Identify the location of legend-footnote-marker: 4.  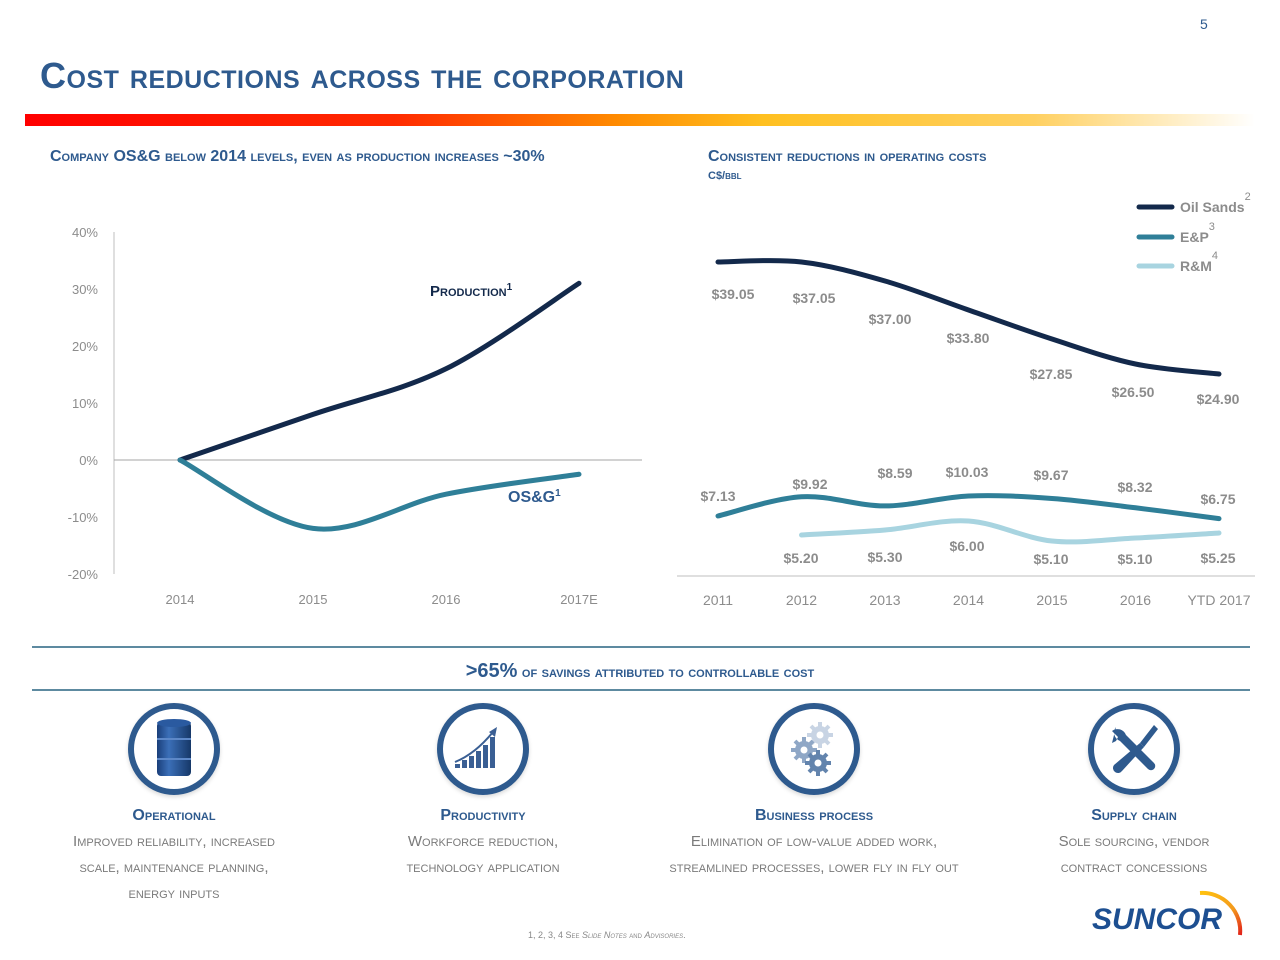
(1215, 256).